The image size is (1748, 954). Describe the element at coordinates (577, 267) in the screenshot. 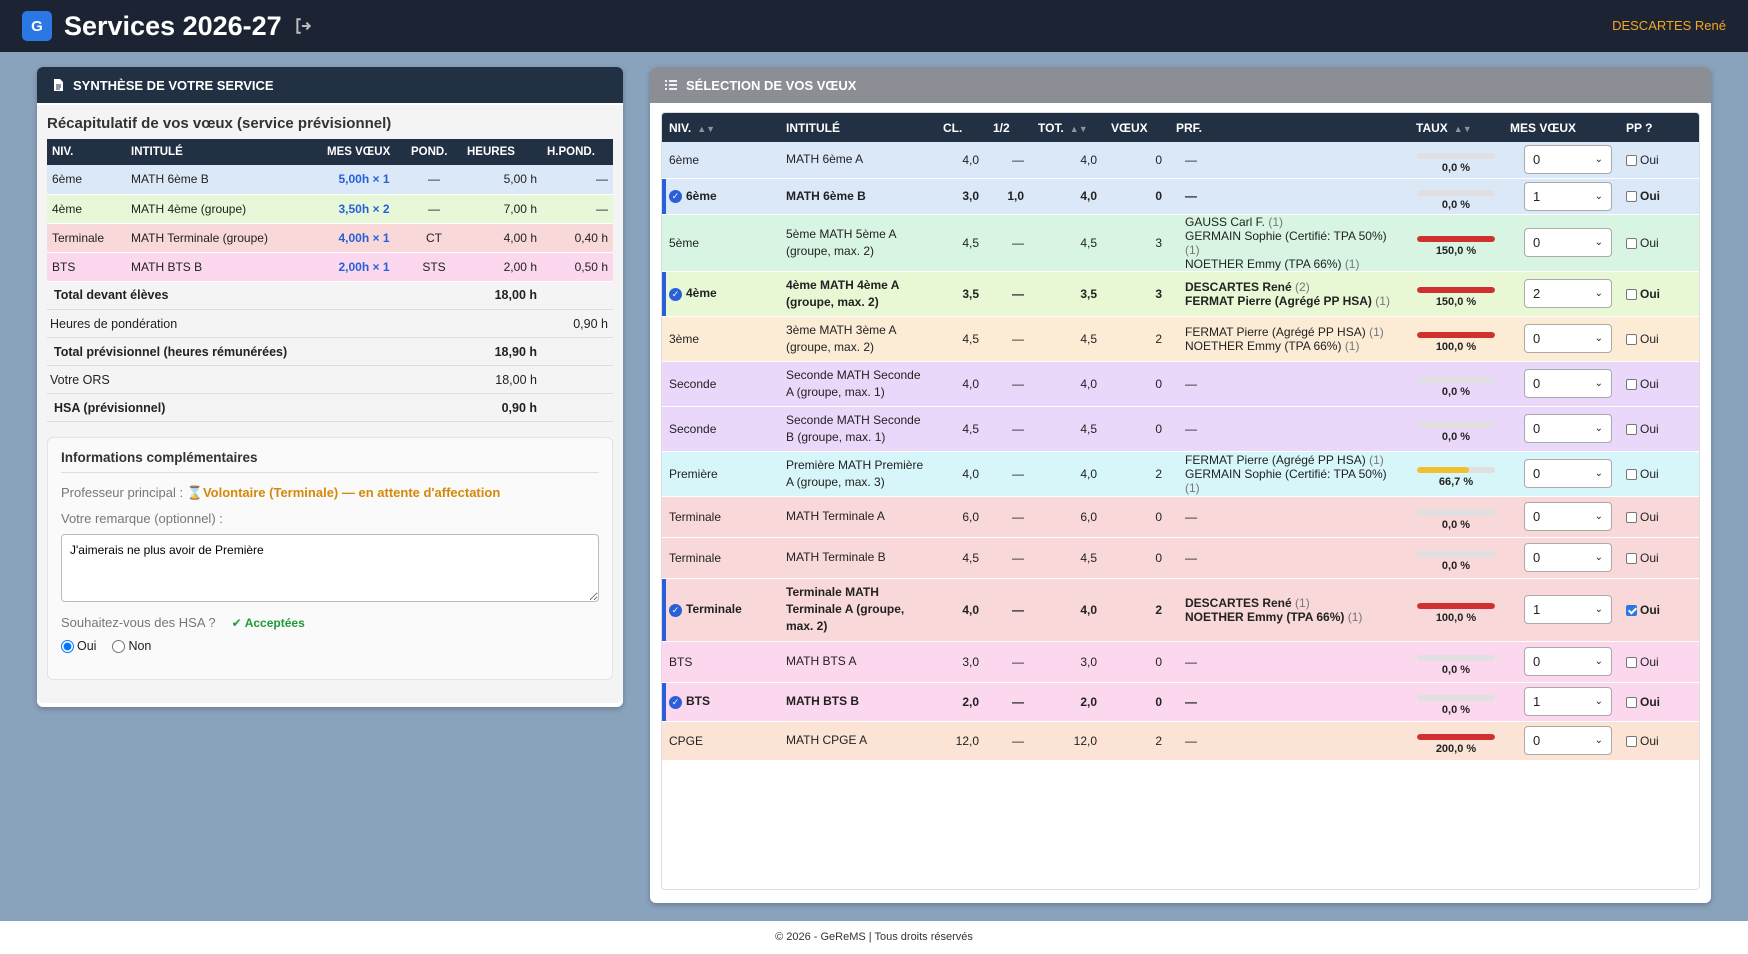

I see `summary-cell-hpond: 0,50 h` at that location.